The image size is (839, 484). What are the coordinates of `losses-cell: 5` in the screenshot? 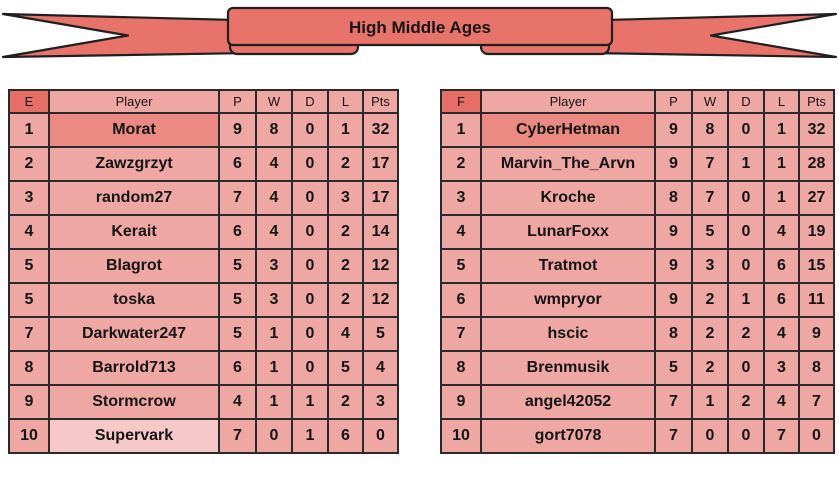 It's located at (345, 368).